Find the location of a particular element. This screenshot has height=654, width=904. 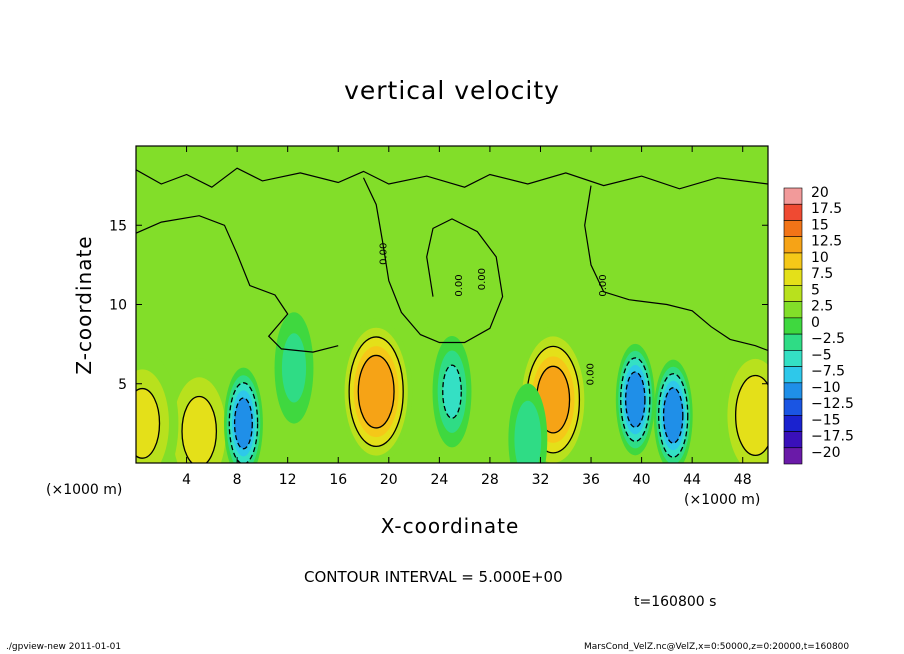

x-tick-label: 32 is located at coordinates (541, 480).